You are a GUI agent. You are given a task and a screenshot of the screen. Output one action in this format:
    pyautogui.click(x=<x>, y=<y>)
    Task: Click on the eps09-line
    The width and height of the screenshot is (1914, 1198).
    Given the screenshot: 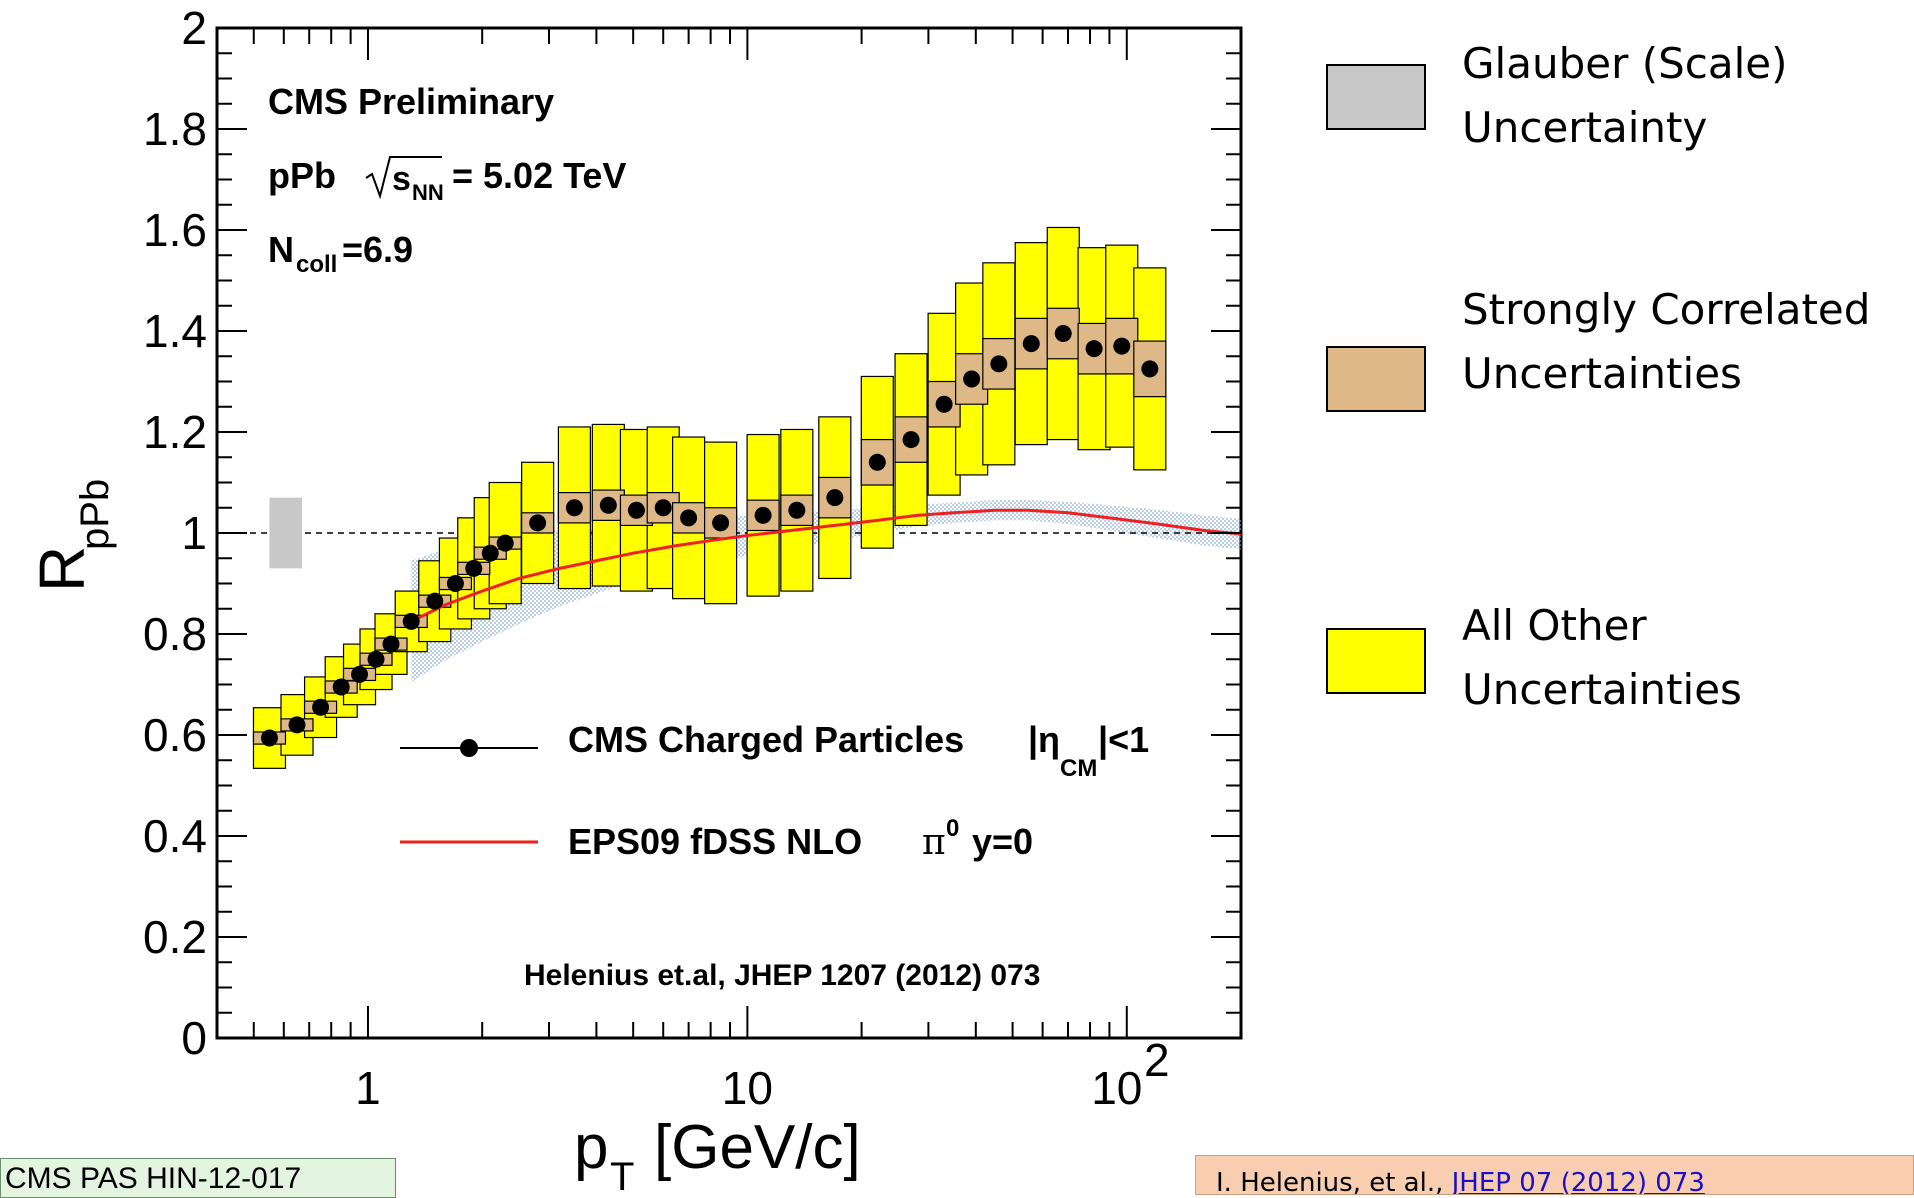 What is the action you would take?
    pyautogui.click(x=825, y=565)
    